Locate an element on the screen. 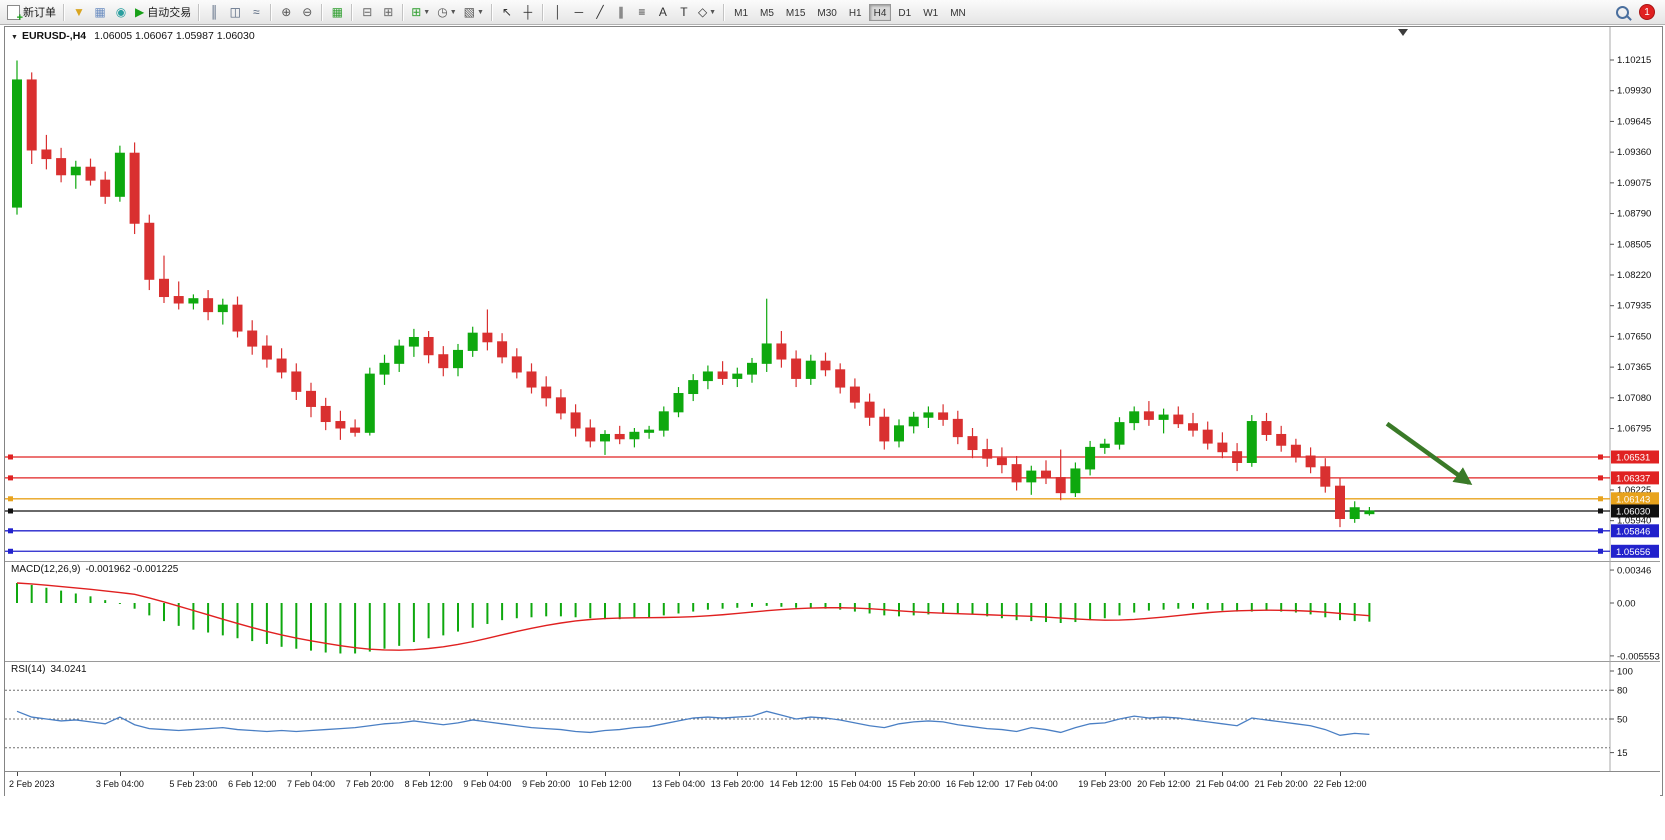  tile-windows-icon: ▦ is located at coordinates (337, 12).